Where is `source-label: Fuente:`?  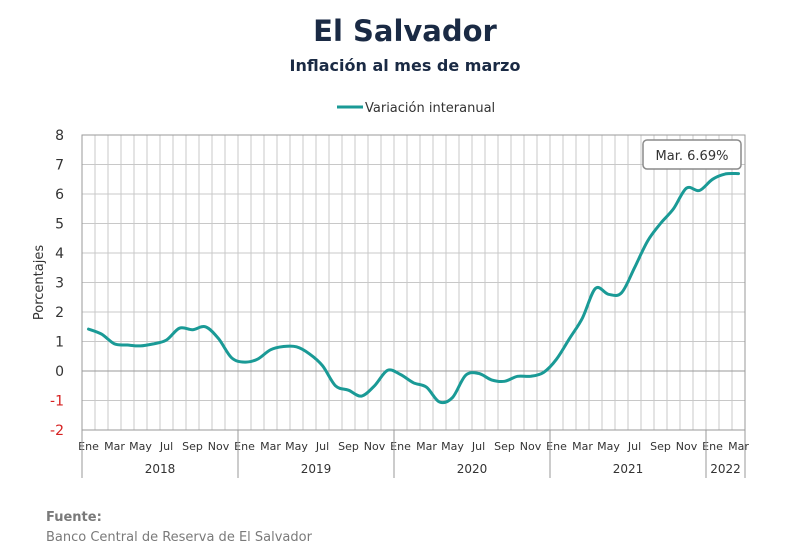 source-label: Fuente: is located at coordinates (74, 517).